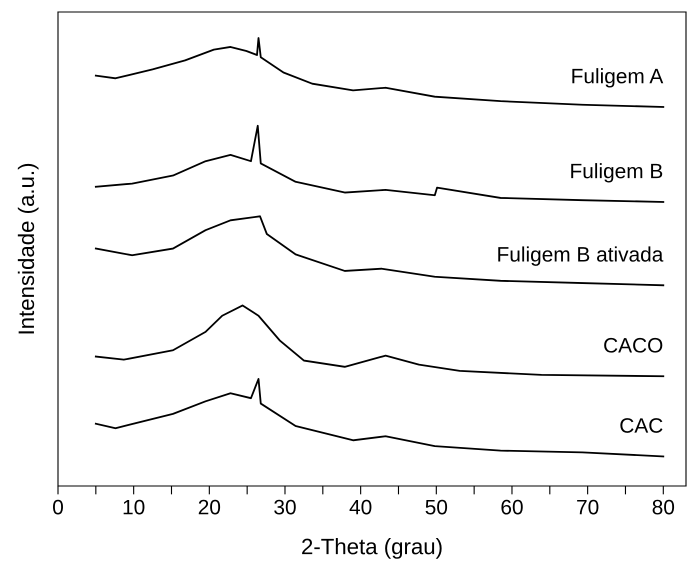 The image size is (688, 583). I want to click on x-tick-label: 40, so click(361, 507).